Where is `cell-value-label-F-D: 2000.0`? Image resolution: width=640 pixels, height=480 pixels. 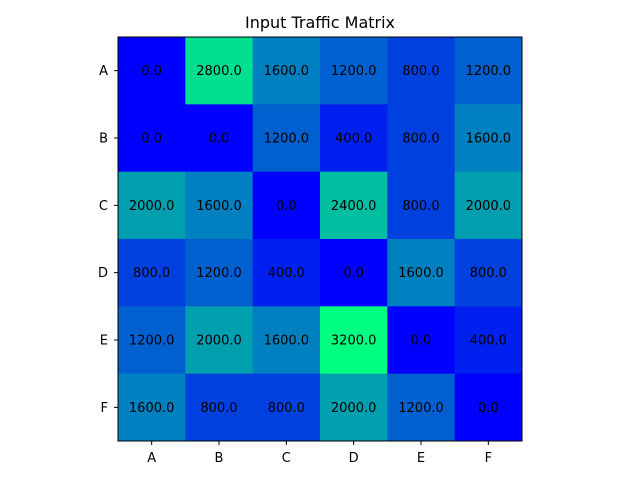 cell-value-label-F-D: 2000.0 is located at coordinates (354, 408).